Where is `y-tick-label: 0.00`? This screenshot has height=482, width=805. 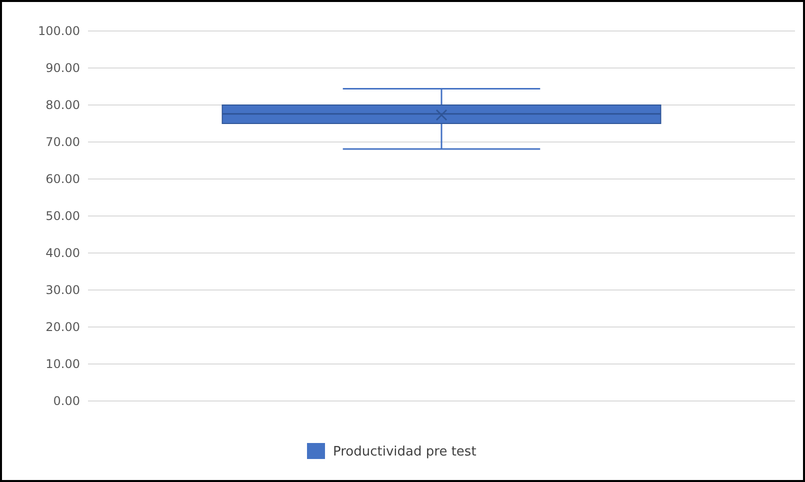 y-tick-label: 0.00 is located at coordinates (66, 401).